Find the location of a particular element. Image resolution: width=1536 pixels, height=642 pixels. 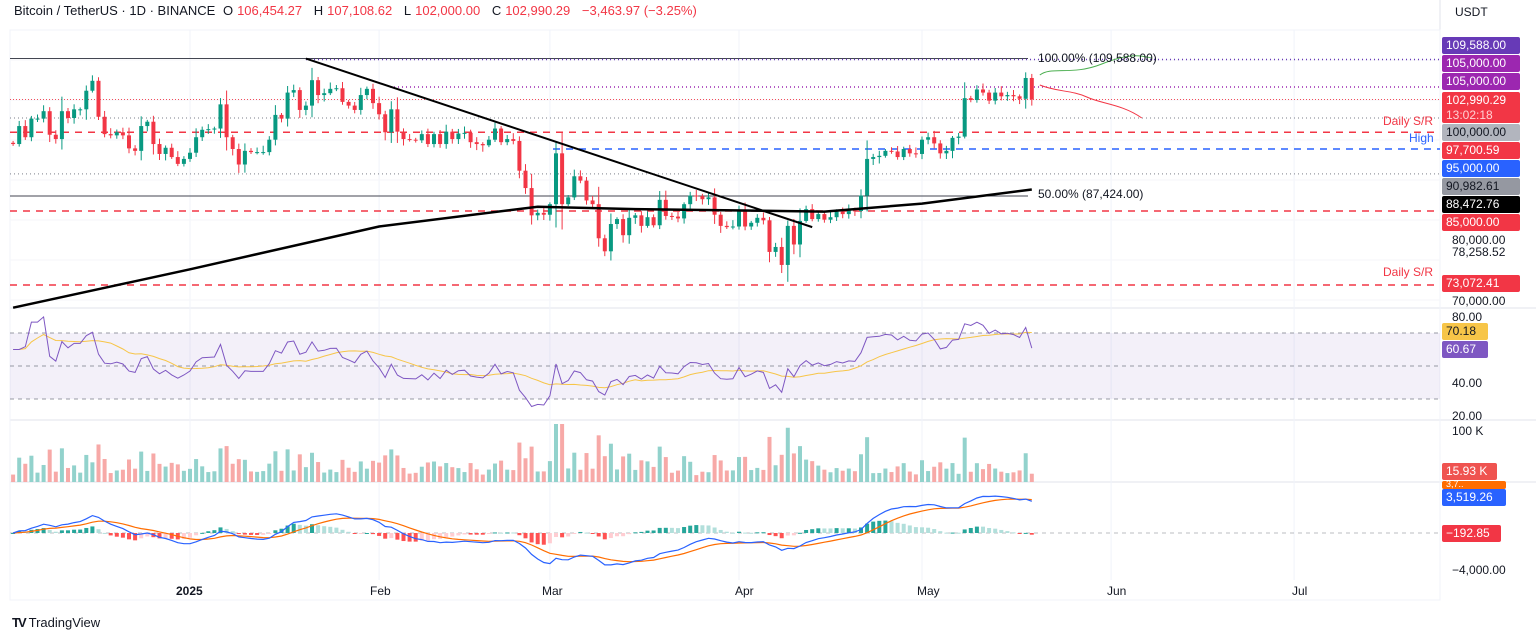

rsi-ma-line is located at coordinates (522, 360).